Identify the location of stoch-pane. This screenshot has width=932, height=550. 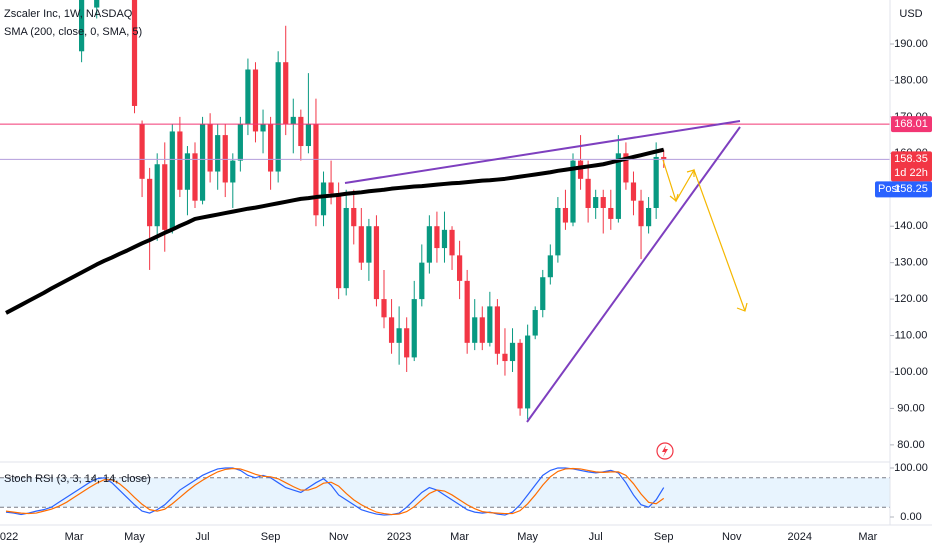
(445, 491).